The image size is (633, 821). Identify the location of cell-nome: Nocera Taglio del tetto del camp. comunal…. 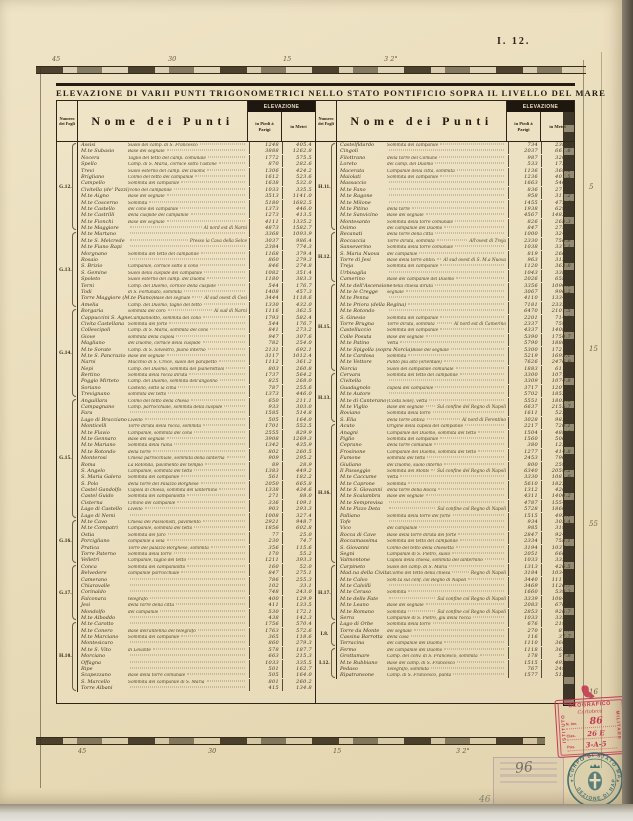
(163, 158).